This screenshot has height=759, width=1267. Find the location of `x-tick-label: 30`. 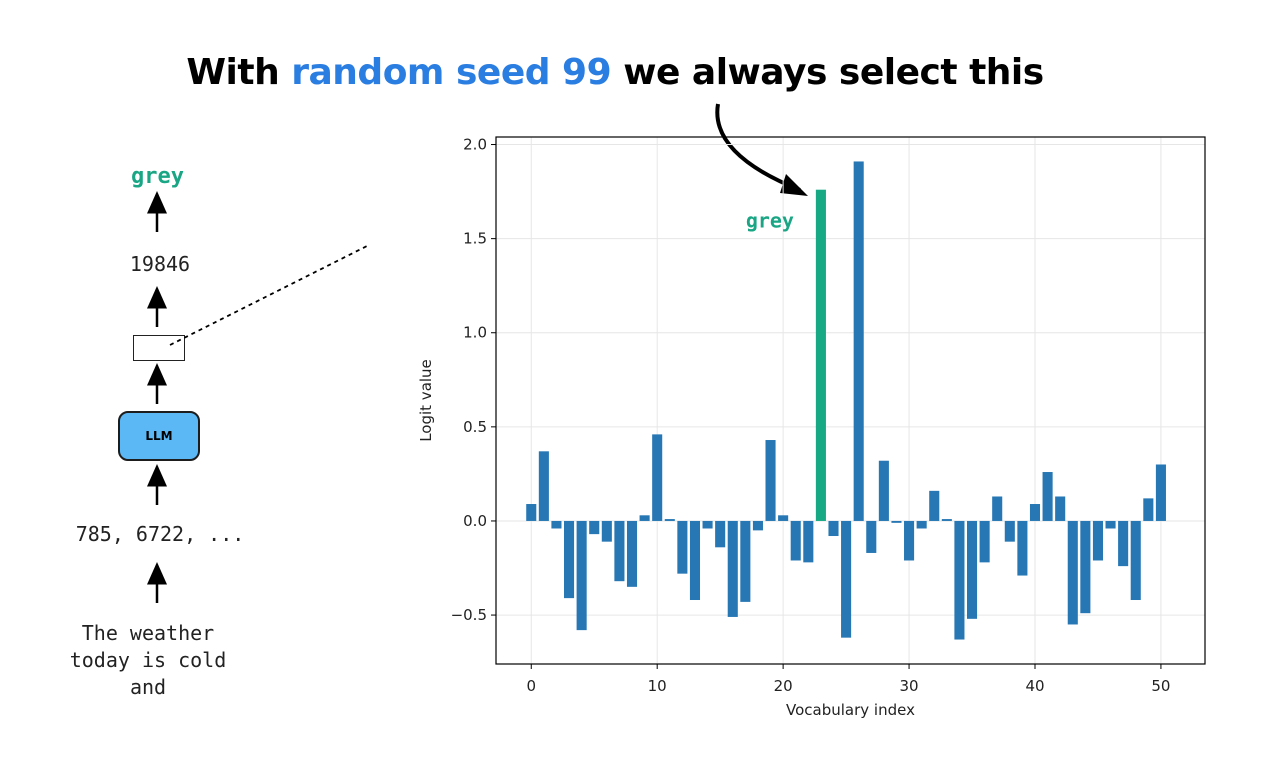

x-tick-label: 30 is located at coordinates (909, 686).